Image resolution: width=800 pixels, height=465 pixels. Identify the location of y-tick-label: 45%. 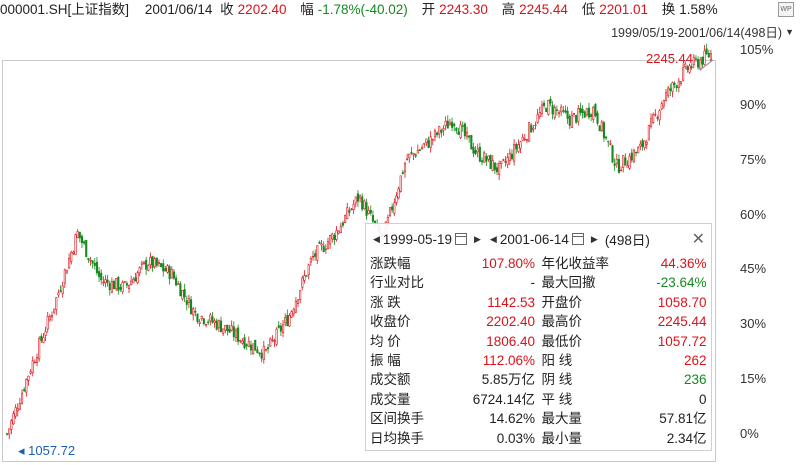
(753, 269).